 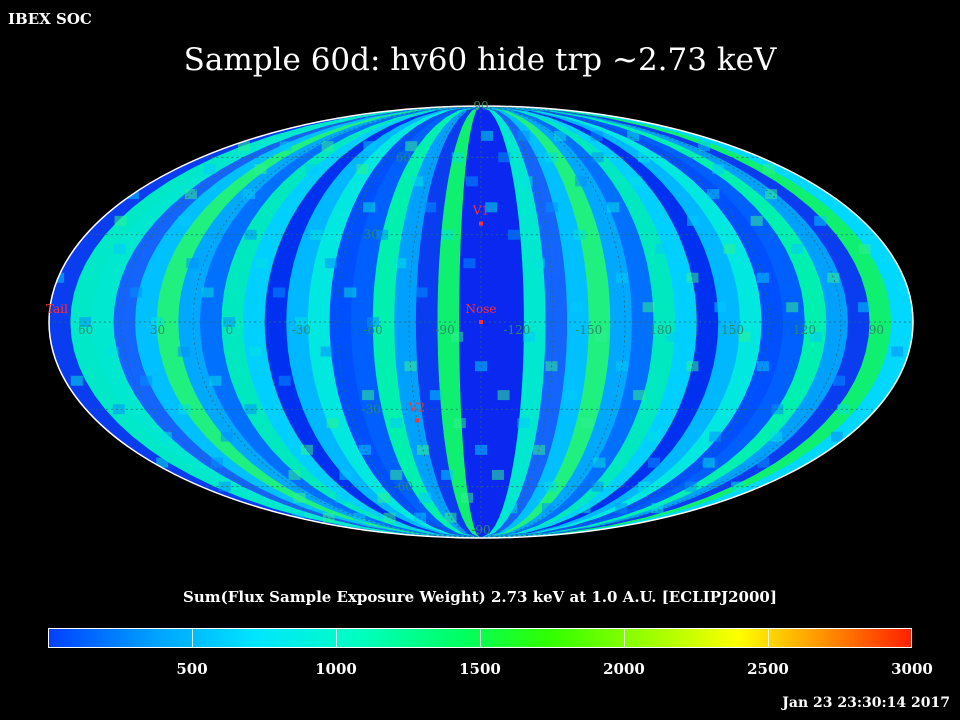 I want to click on lon-label: 150, so click(x=732, y=330).